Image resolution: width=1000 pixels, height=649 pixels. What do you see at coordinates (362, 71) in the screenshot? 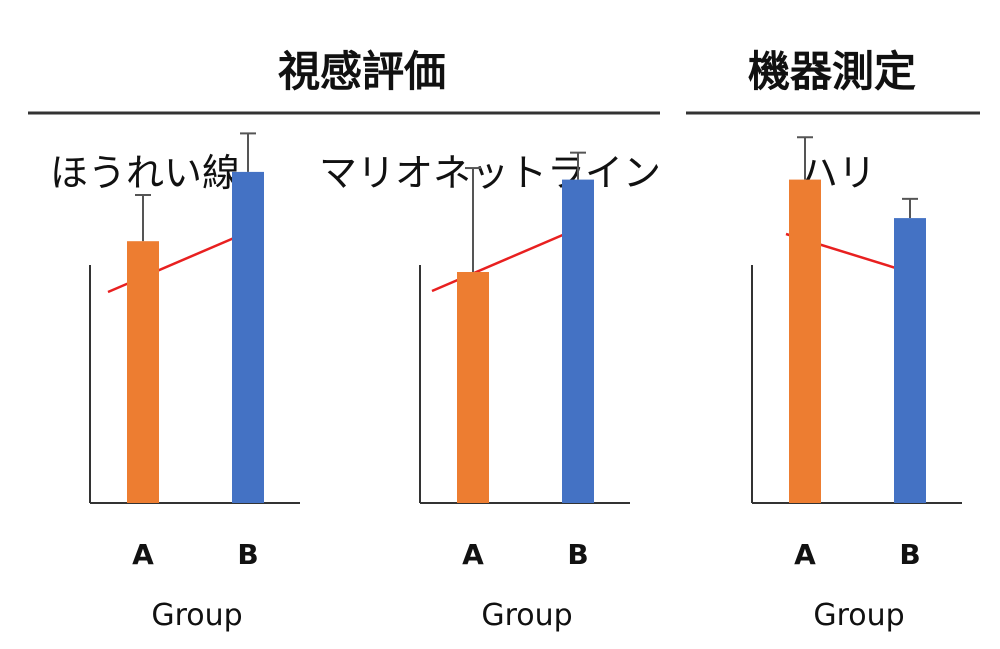
I see `header-visual-evaluation: 視感評価` at bounding box center [362, 71].